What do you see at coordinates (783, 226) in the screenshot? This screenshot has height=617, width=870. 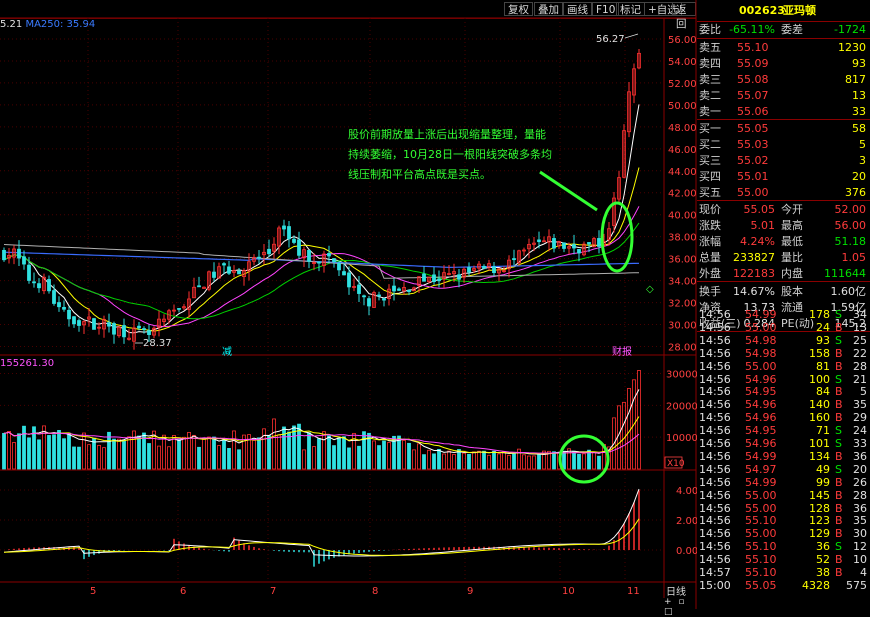 I see `stat-row: 涨跌 5.01 最高 56.00` at bounding box center [783, 226].